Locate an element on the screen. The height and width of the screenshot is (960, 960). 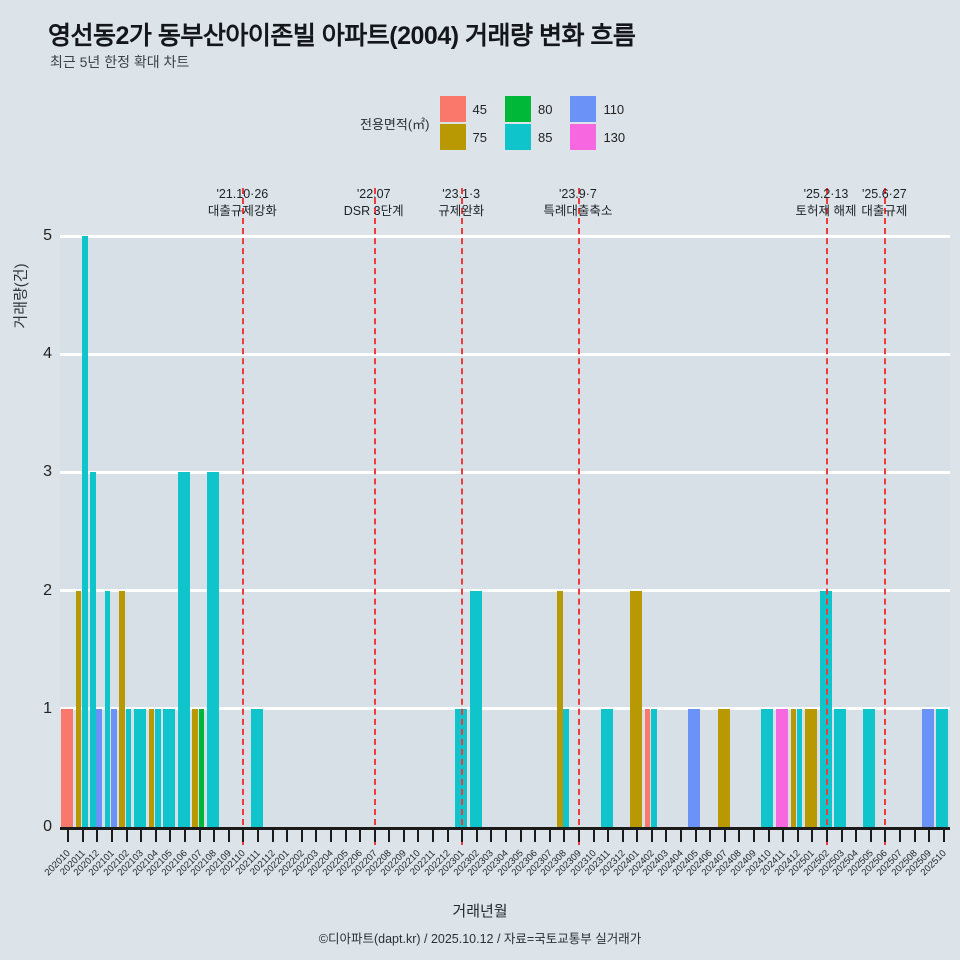
legend-label-75: 75 is located at coordinates (479, 137).